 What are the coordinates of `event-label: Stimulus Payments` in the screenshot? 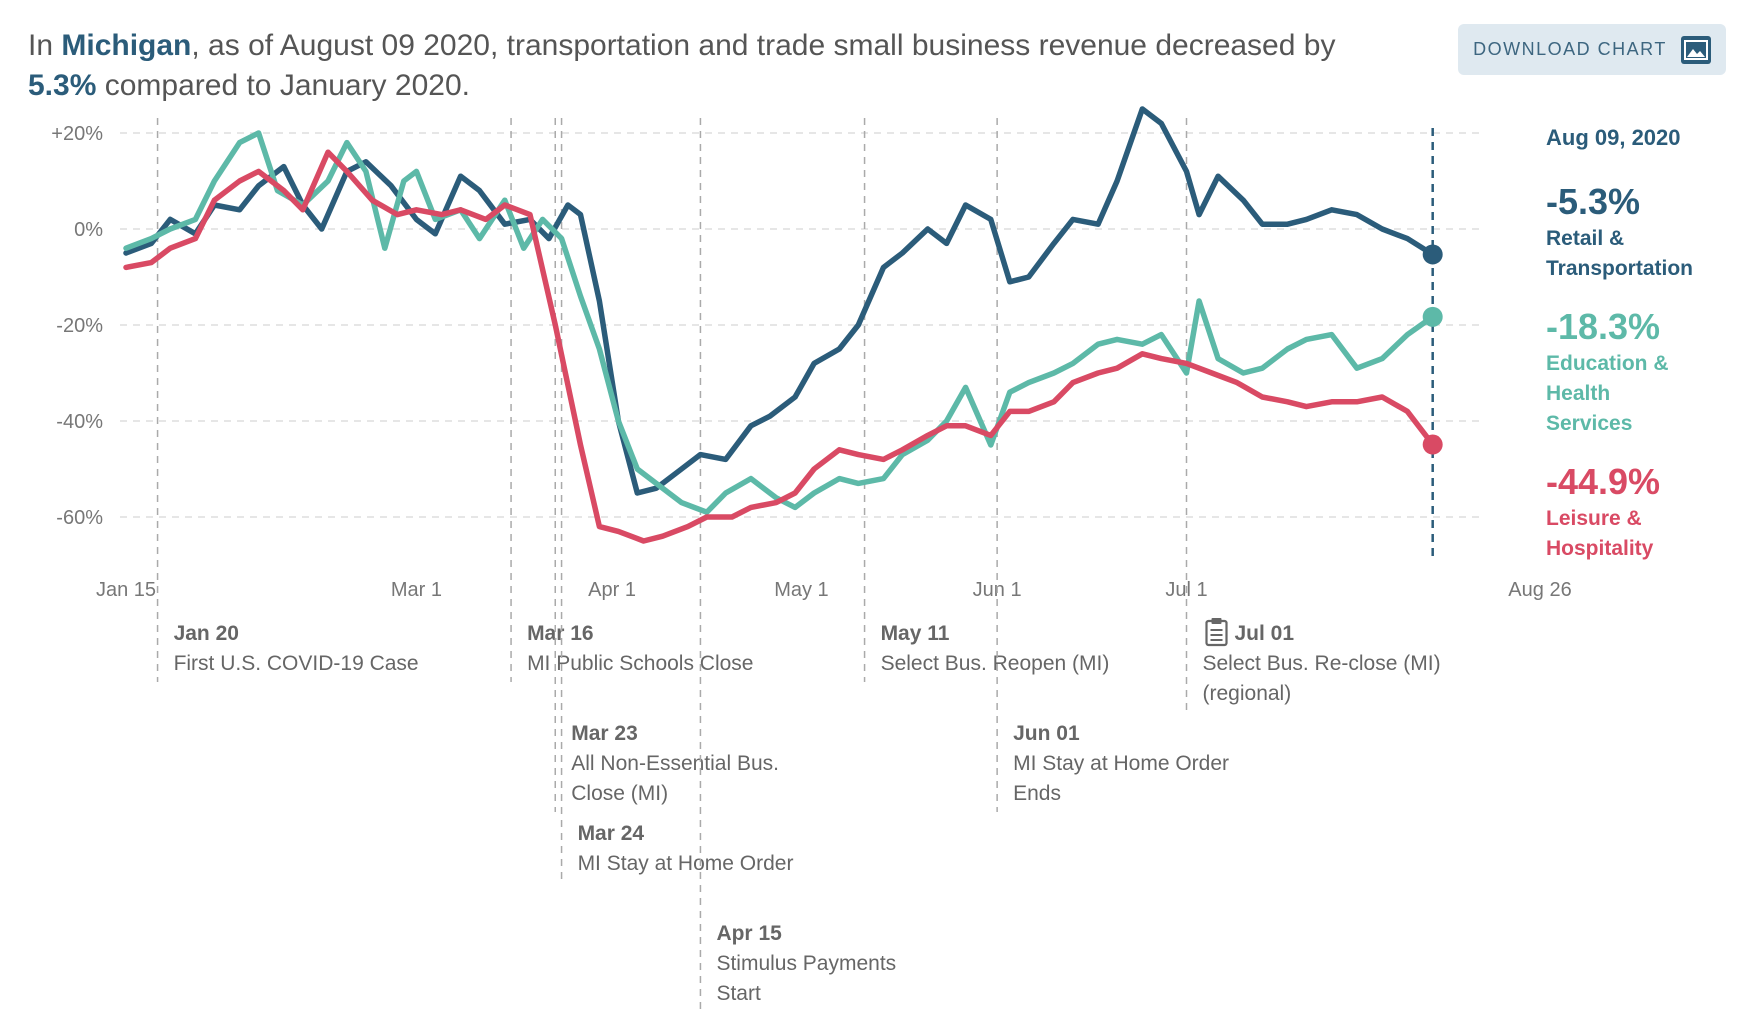 It's located at (806, 963).